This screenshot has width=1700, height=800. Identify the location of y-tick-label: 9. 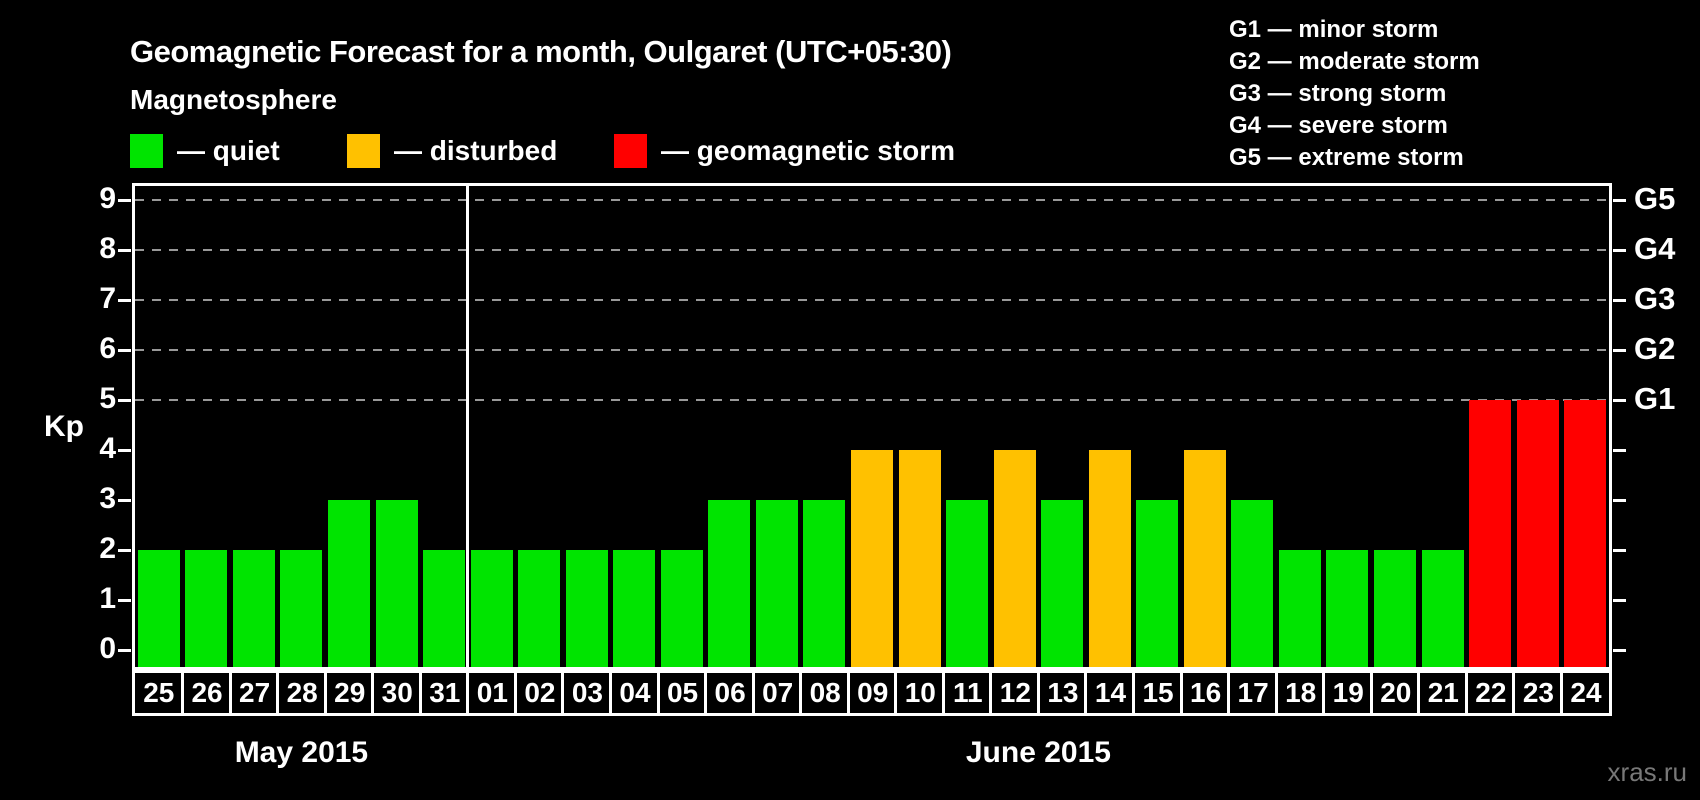
(107, 198).